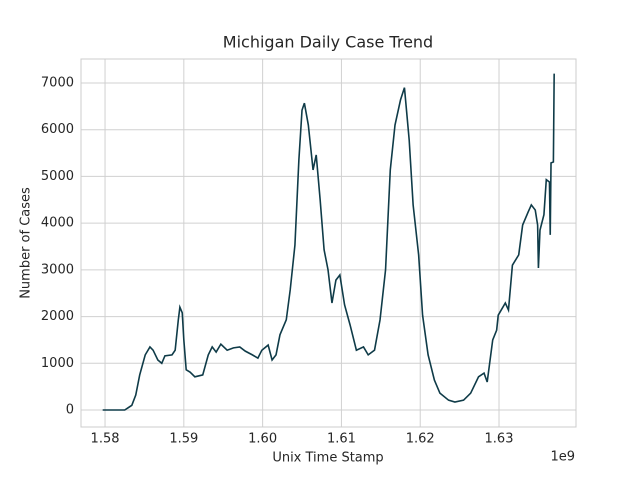  Describe the element at coordinates (262, 439) in the screenshot. I see `x-tick-label: 1.60` at that location.